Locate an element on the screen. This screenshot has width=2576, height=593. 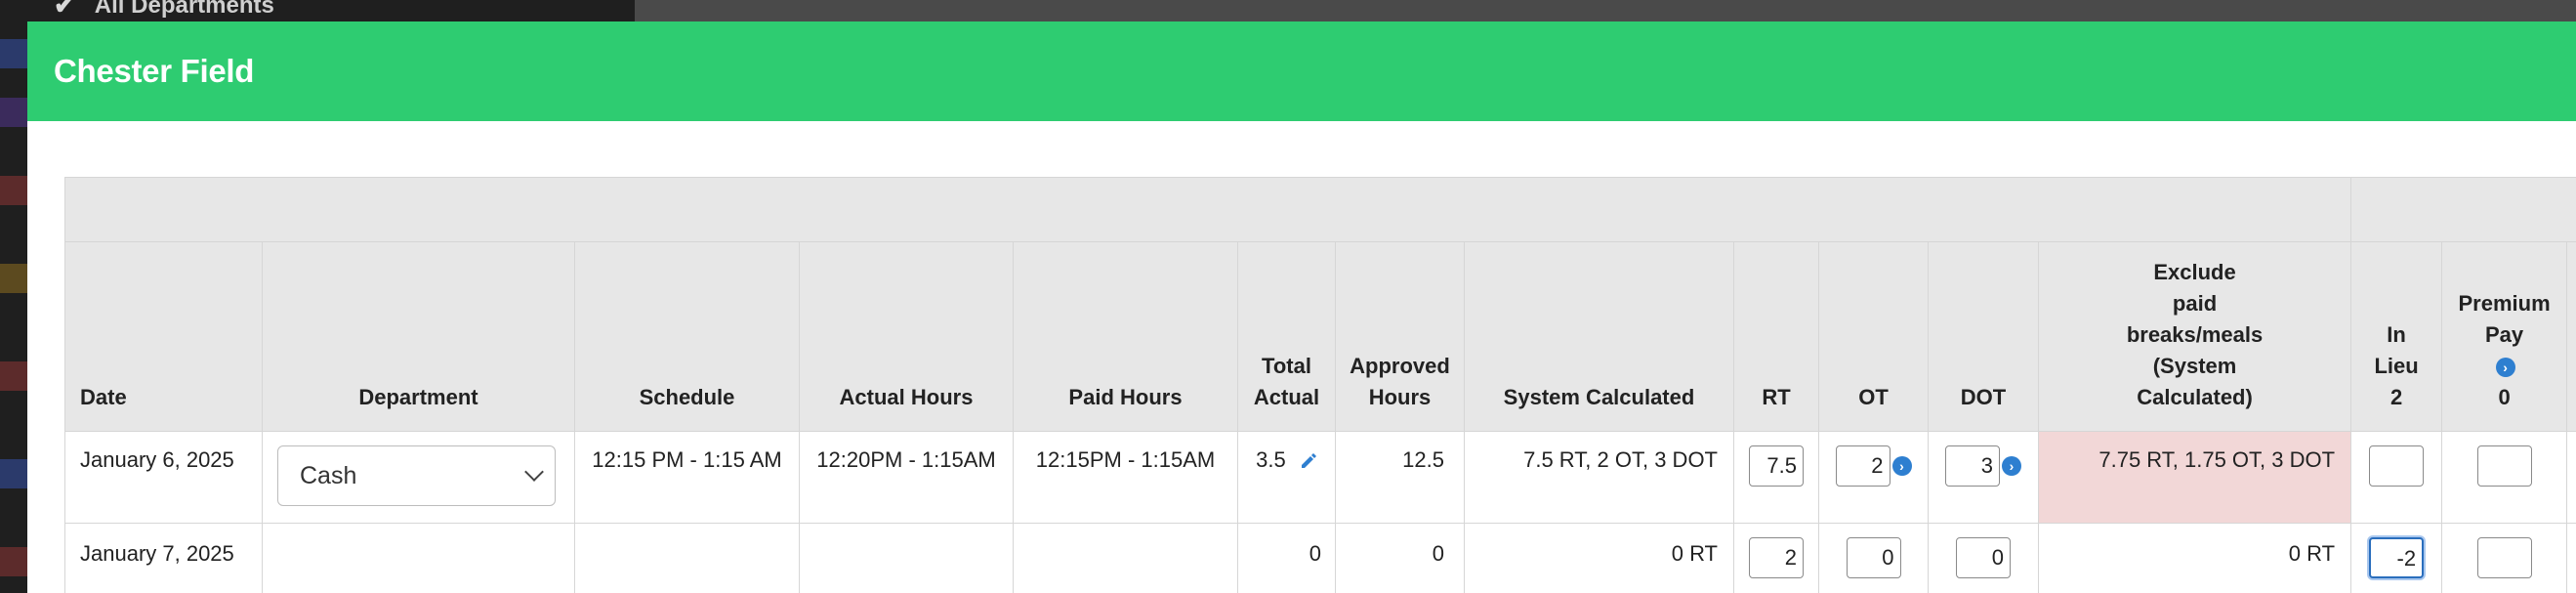
table-group-header-row is located at coordinates (1320, 209).